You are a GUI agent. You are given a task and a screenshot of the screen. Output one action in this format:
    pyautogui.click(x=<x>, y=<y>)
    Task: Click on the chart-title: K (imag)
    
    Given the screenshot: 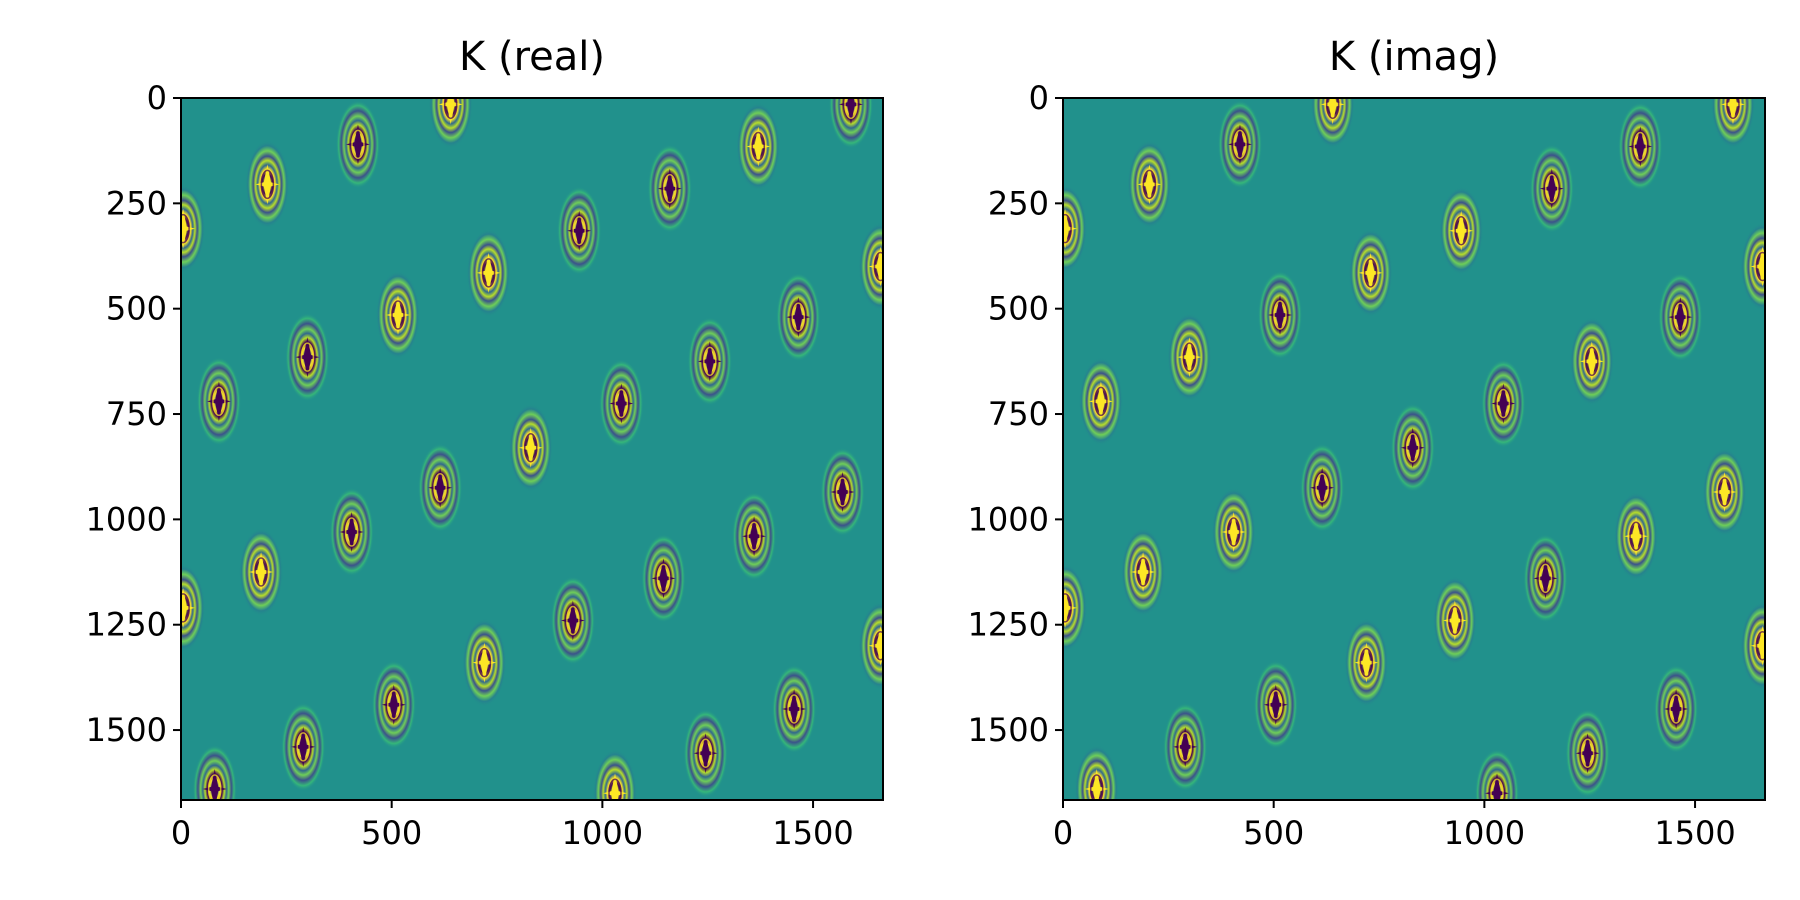 What is the action you would take?
    pyautogui.click(x=1414, y=57)
    